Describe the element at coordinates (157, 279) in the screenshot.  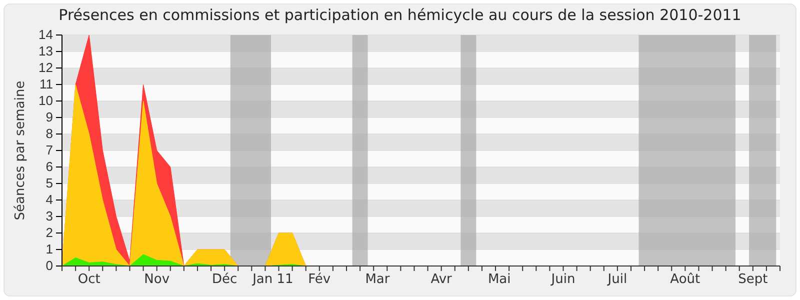
I see `x-tick-label: Nov` at that location.